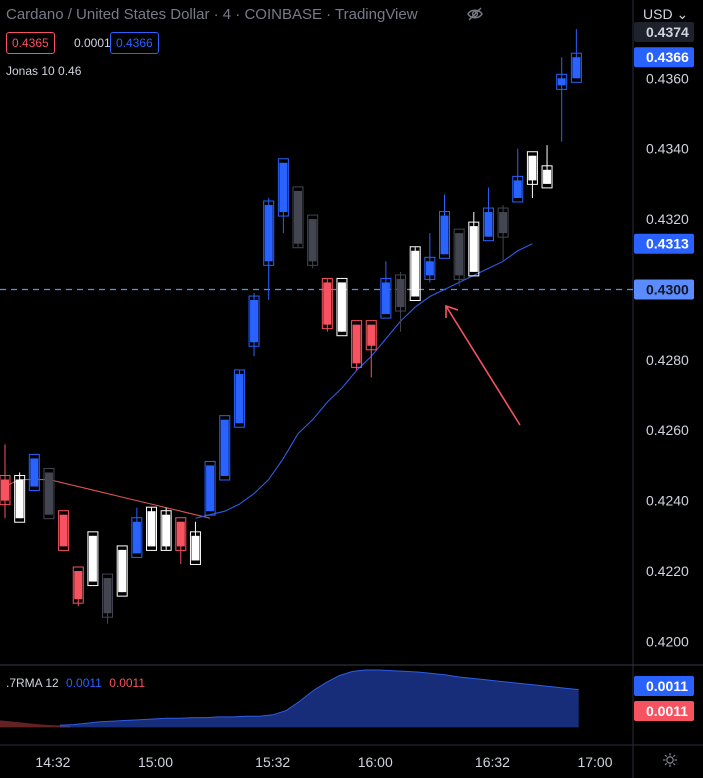 The image size is (703, 778). I want to click on price-label-text: 0.4313, so click(667, 244).